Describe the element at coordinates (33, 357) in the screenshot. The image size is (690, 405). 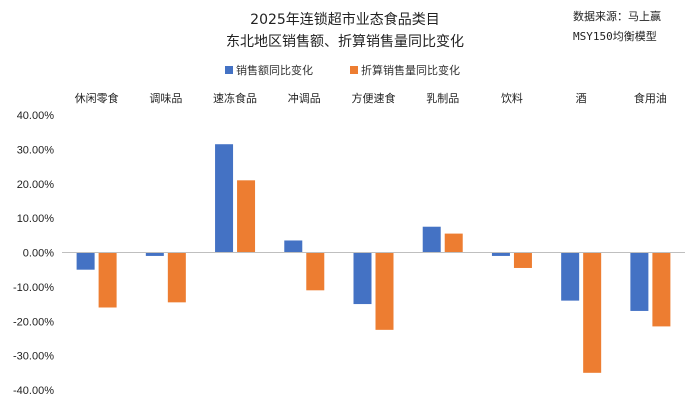
I see `y-tick-label: -30.00%` at that location.